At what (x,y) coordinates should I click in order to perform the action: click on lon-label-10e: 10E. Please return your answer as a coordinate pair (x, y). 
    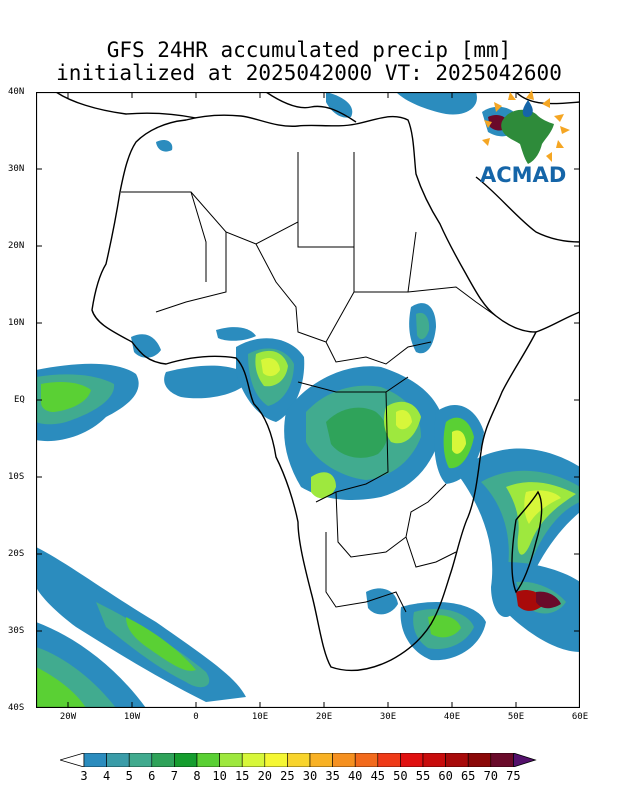
    Looking at the image, I should click on (260, 717).